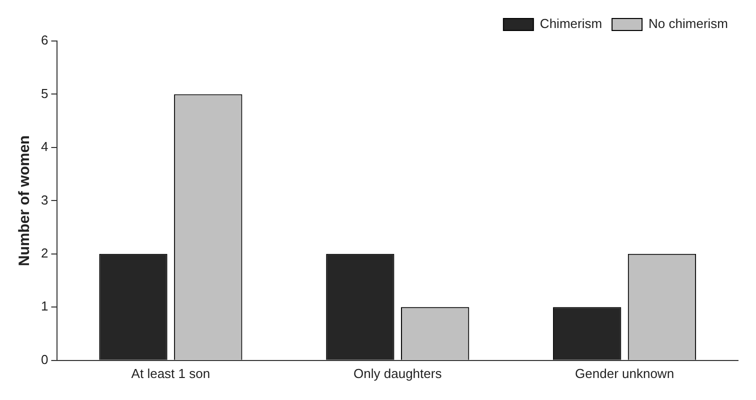  What do you see at coordinates (624, 373) in the screenshot?
I see `x-tick-label: Gender unknown` at bounding box center [624, 373].